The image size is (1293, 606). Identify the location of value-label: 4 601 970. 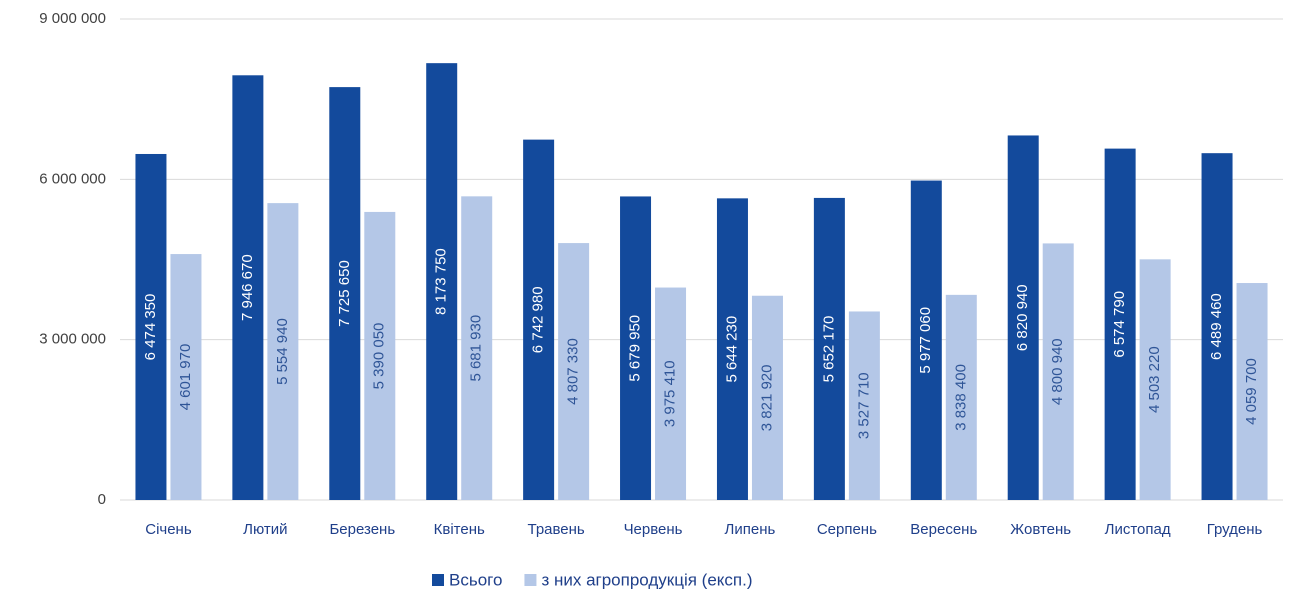
(185, 377).